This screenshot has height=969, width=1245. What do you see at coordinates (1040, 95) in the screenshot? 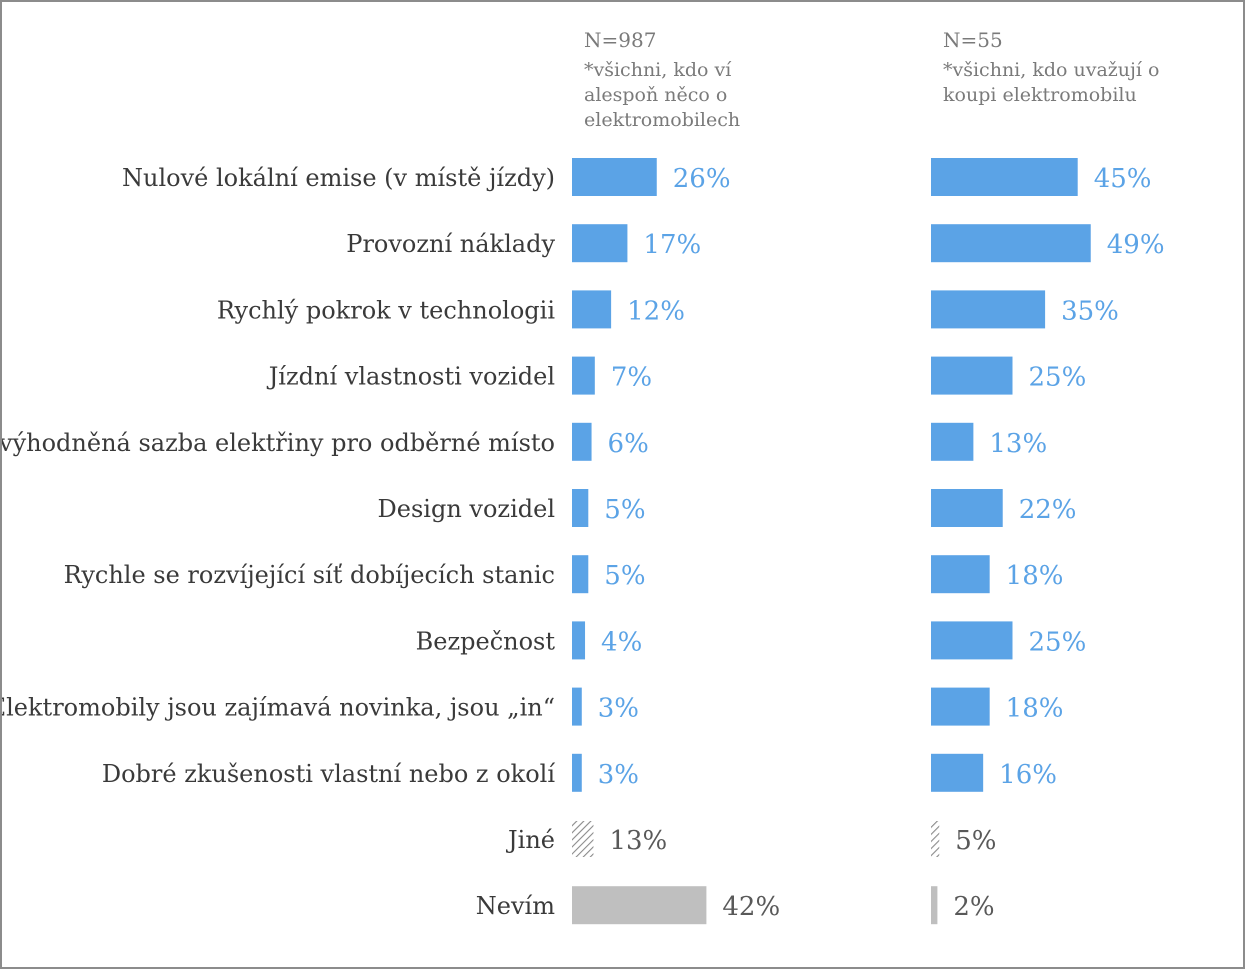
I see `series-2-note-line: koupi elektromobilu` at bounding box center [1040, 95].